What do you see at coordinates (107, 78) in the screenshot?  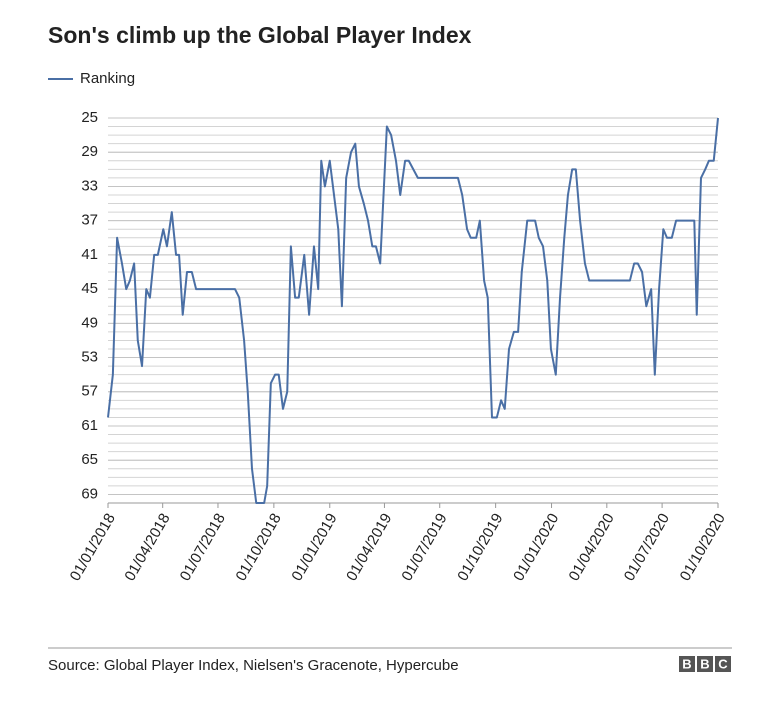 I see `legend-label: Ranking` at bounding box center [107, 78].